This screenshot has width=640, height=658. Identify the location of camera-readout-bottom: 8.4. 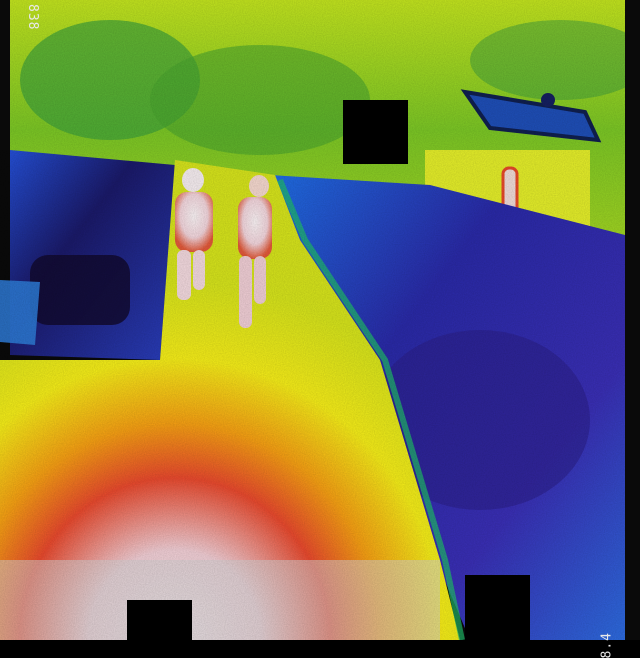
(606, 645).